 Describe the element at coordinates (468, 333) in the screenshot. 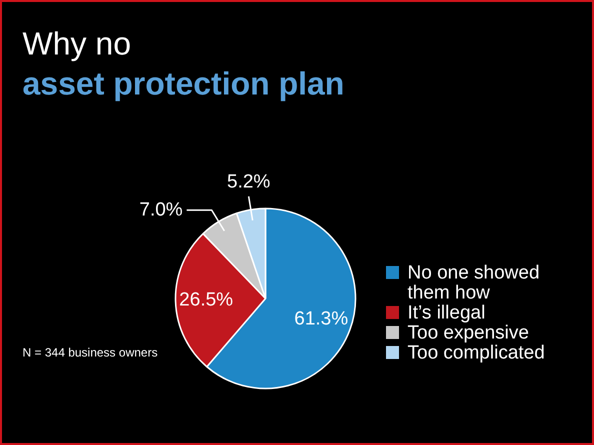

I see `legend-label: Too expensive` at that location.